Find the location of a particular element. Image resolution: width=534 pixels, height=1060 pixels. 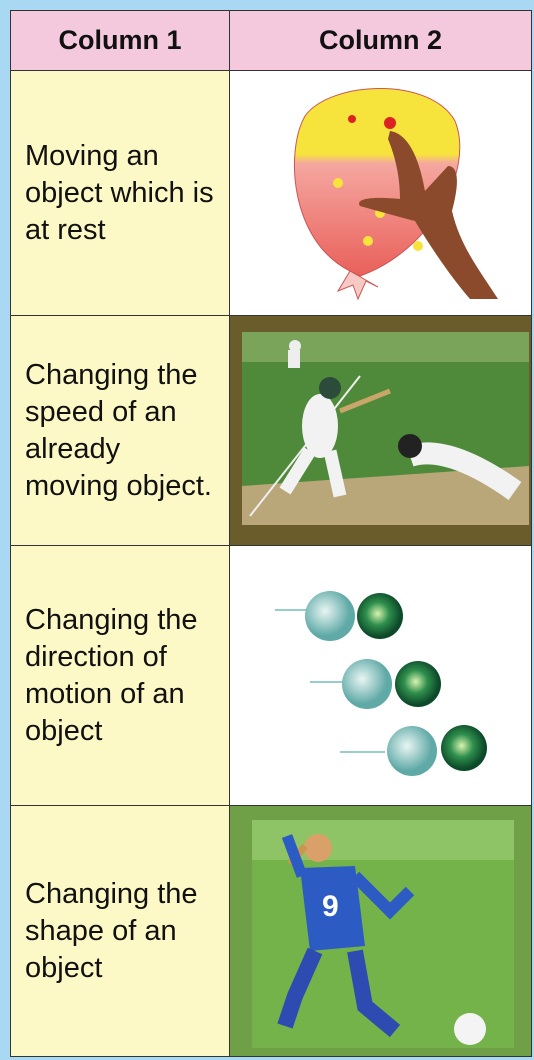

cell-text: Moving an object which is at rest is located at coordinates (119, 192).